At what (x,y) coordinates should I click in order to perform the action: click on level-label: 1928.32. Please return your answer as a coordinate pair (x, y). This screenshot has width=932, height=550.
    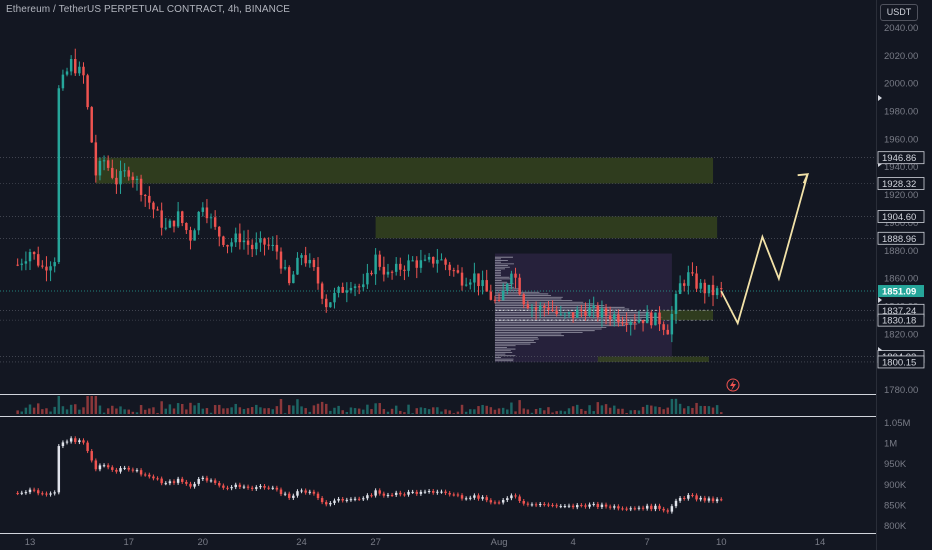
    Looking at the image, I should click on (899, 184).